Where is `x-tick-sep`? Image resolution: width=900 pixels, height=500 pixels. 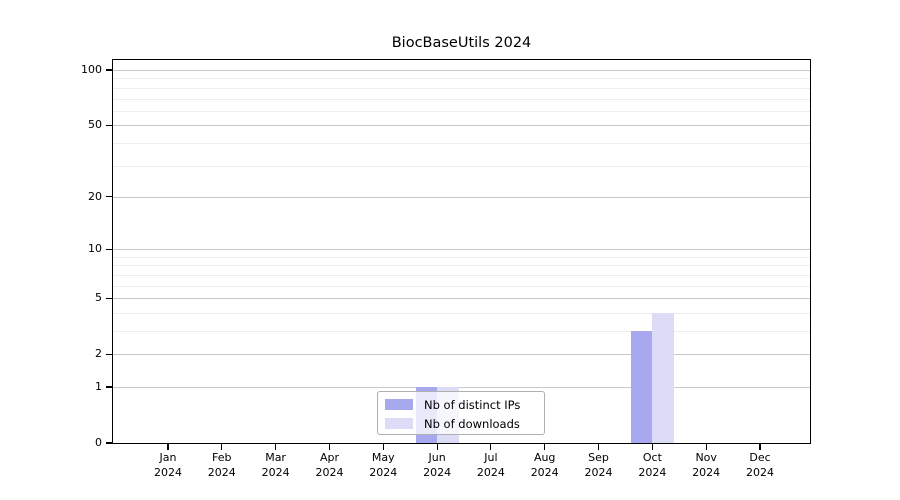 x-tick-sep is located at coordinates (598, 447).